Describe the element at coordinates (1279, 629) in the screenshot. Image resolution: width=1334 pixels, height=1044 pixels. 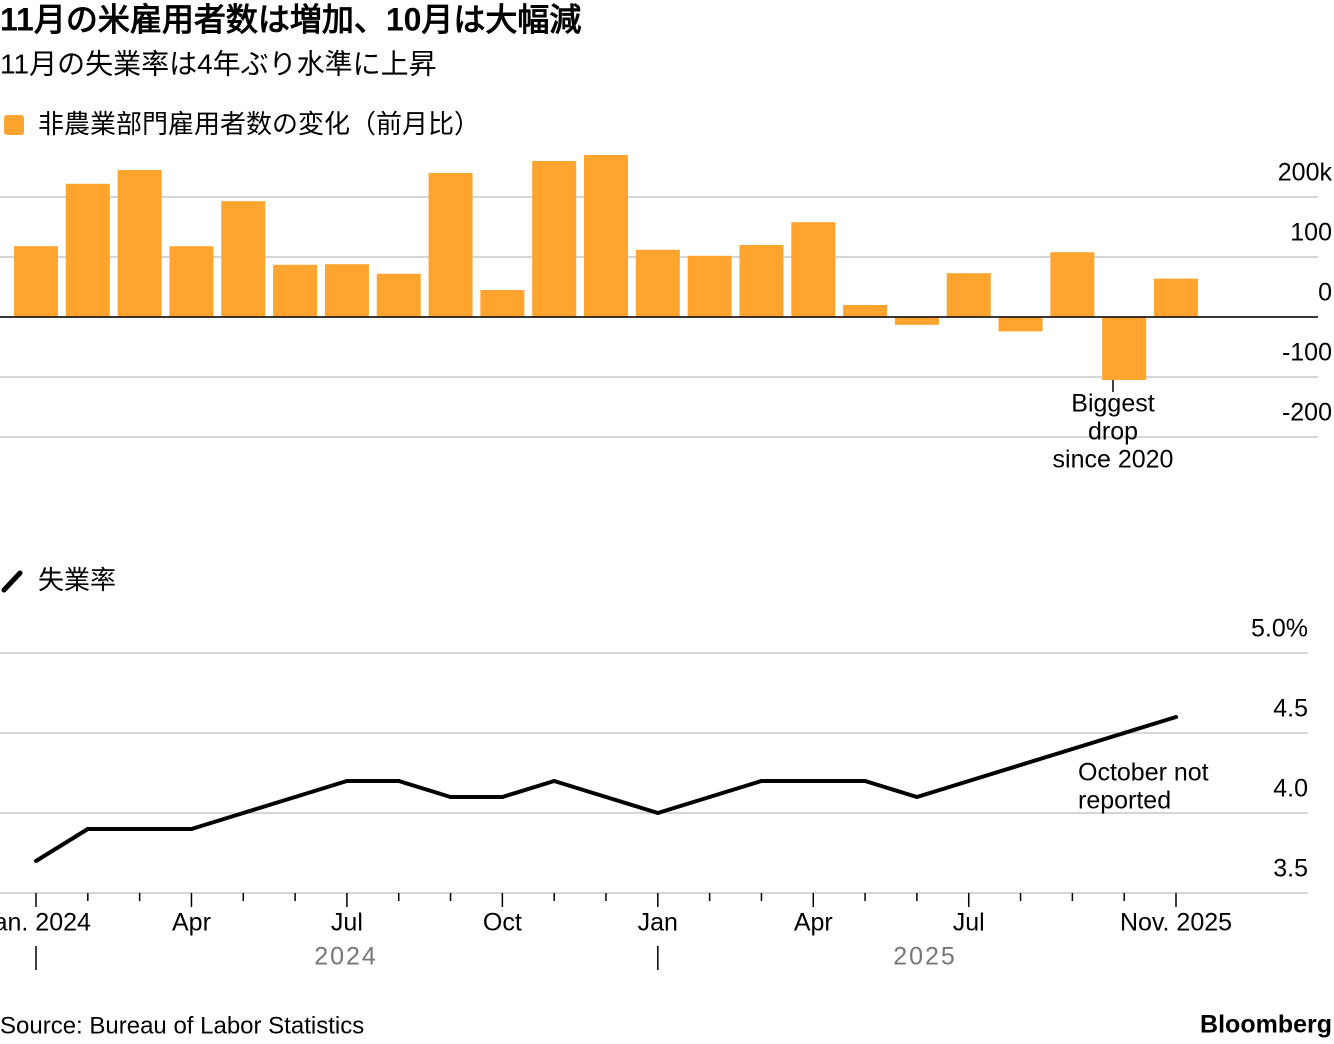
I see `y-tick-label: 5.0%` at that location.